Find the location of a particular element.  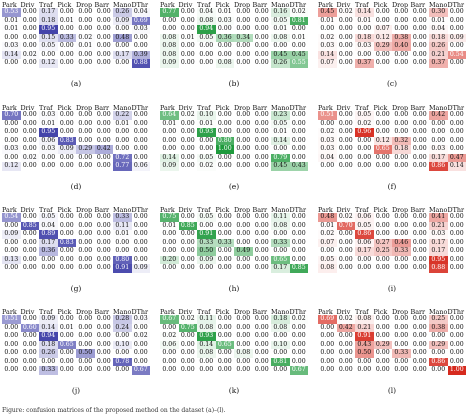

matrix-cell: 0.41 is located at coordinates (438, 217).